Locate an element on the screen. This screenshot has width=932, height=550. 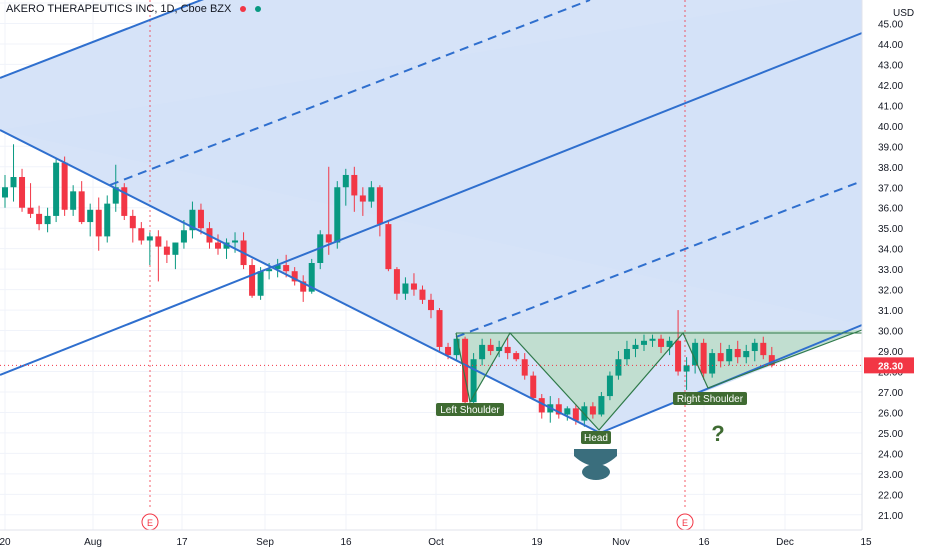
price-tick-label: 29.00 is located at coordinates (890, 352).